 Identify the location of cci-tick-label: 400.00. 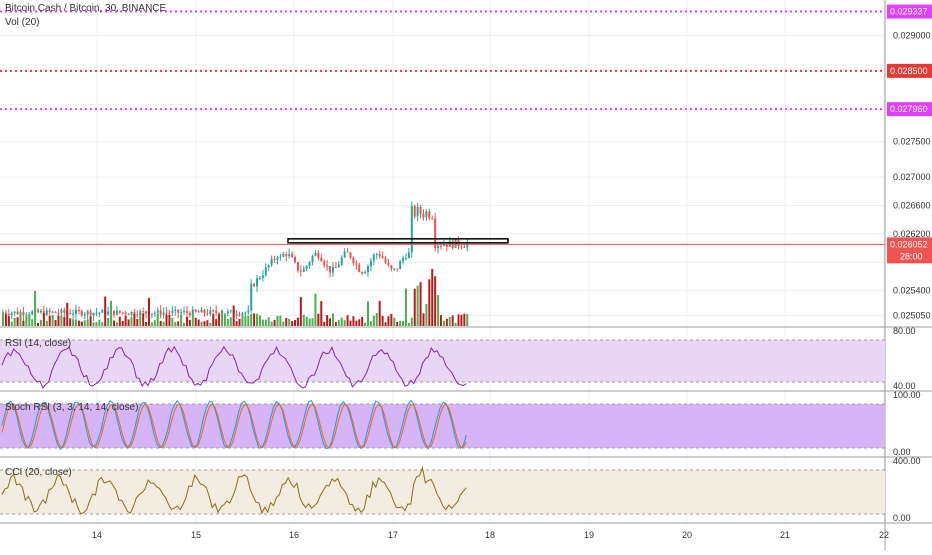
(907, 461).